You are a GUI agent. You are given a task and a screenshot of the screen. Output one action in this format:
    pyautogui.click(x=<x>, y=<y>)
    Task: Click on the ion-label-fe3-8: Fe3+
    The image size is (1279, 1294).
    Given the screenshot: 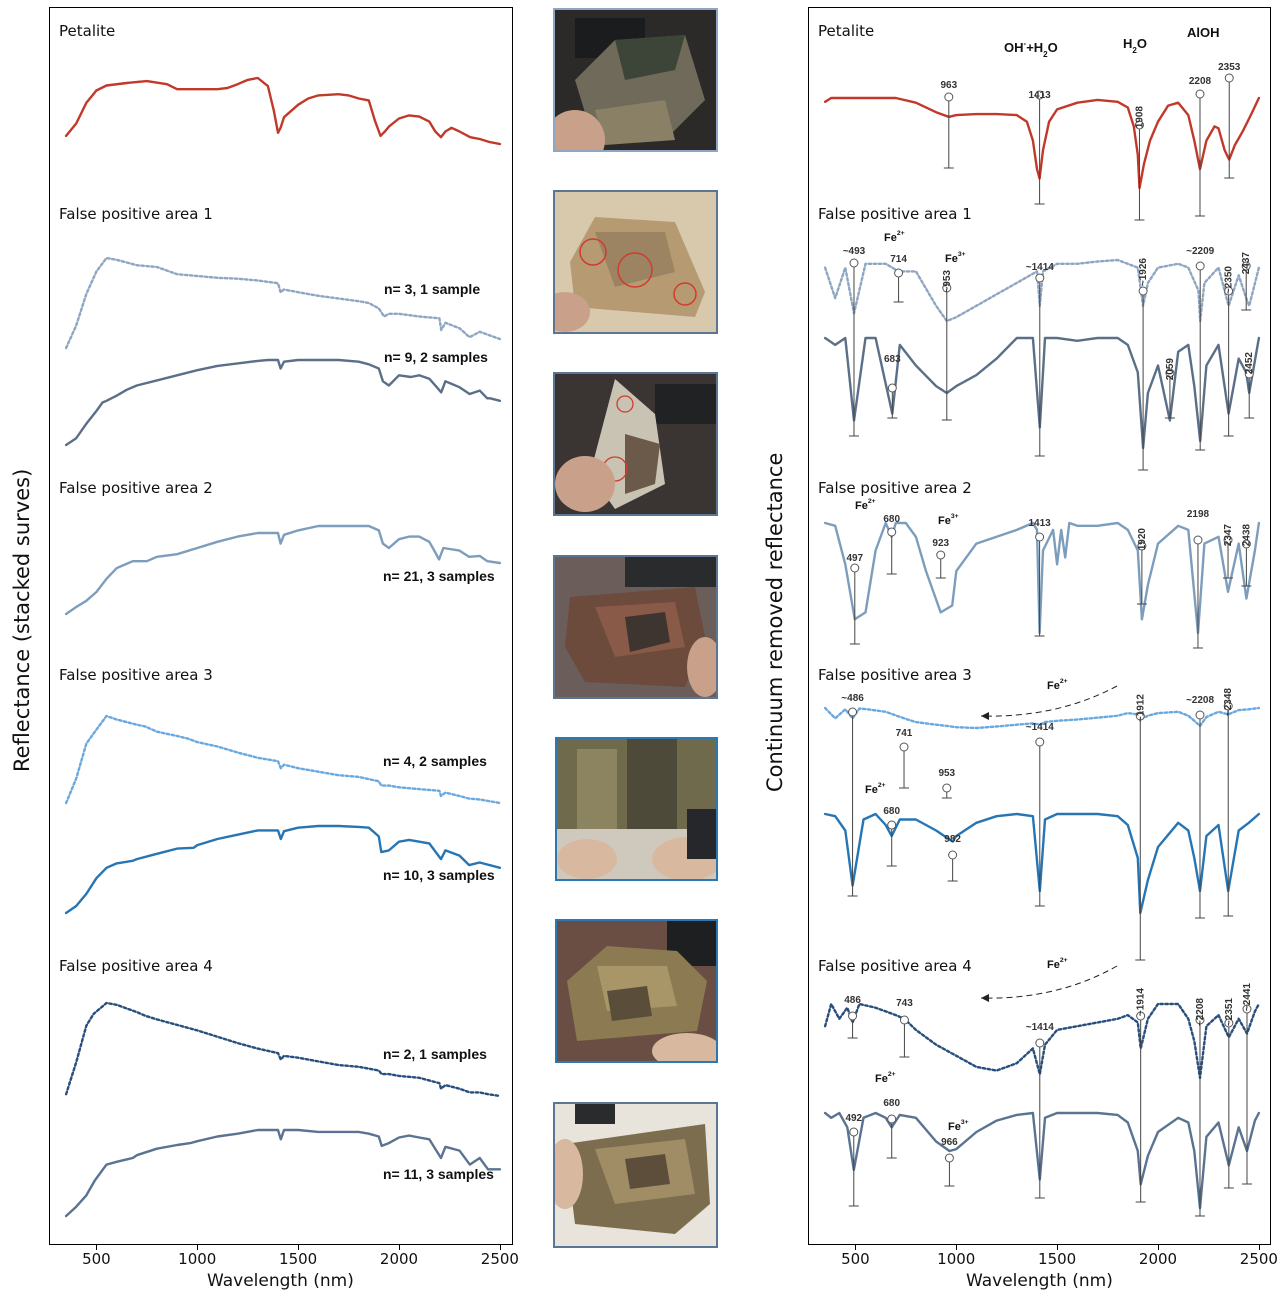 What is the action you would take?
    pyautogui.click(x=958, y=1126)
    